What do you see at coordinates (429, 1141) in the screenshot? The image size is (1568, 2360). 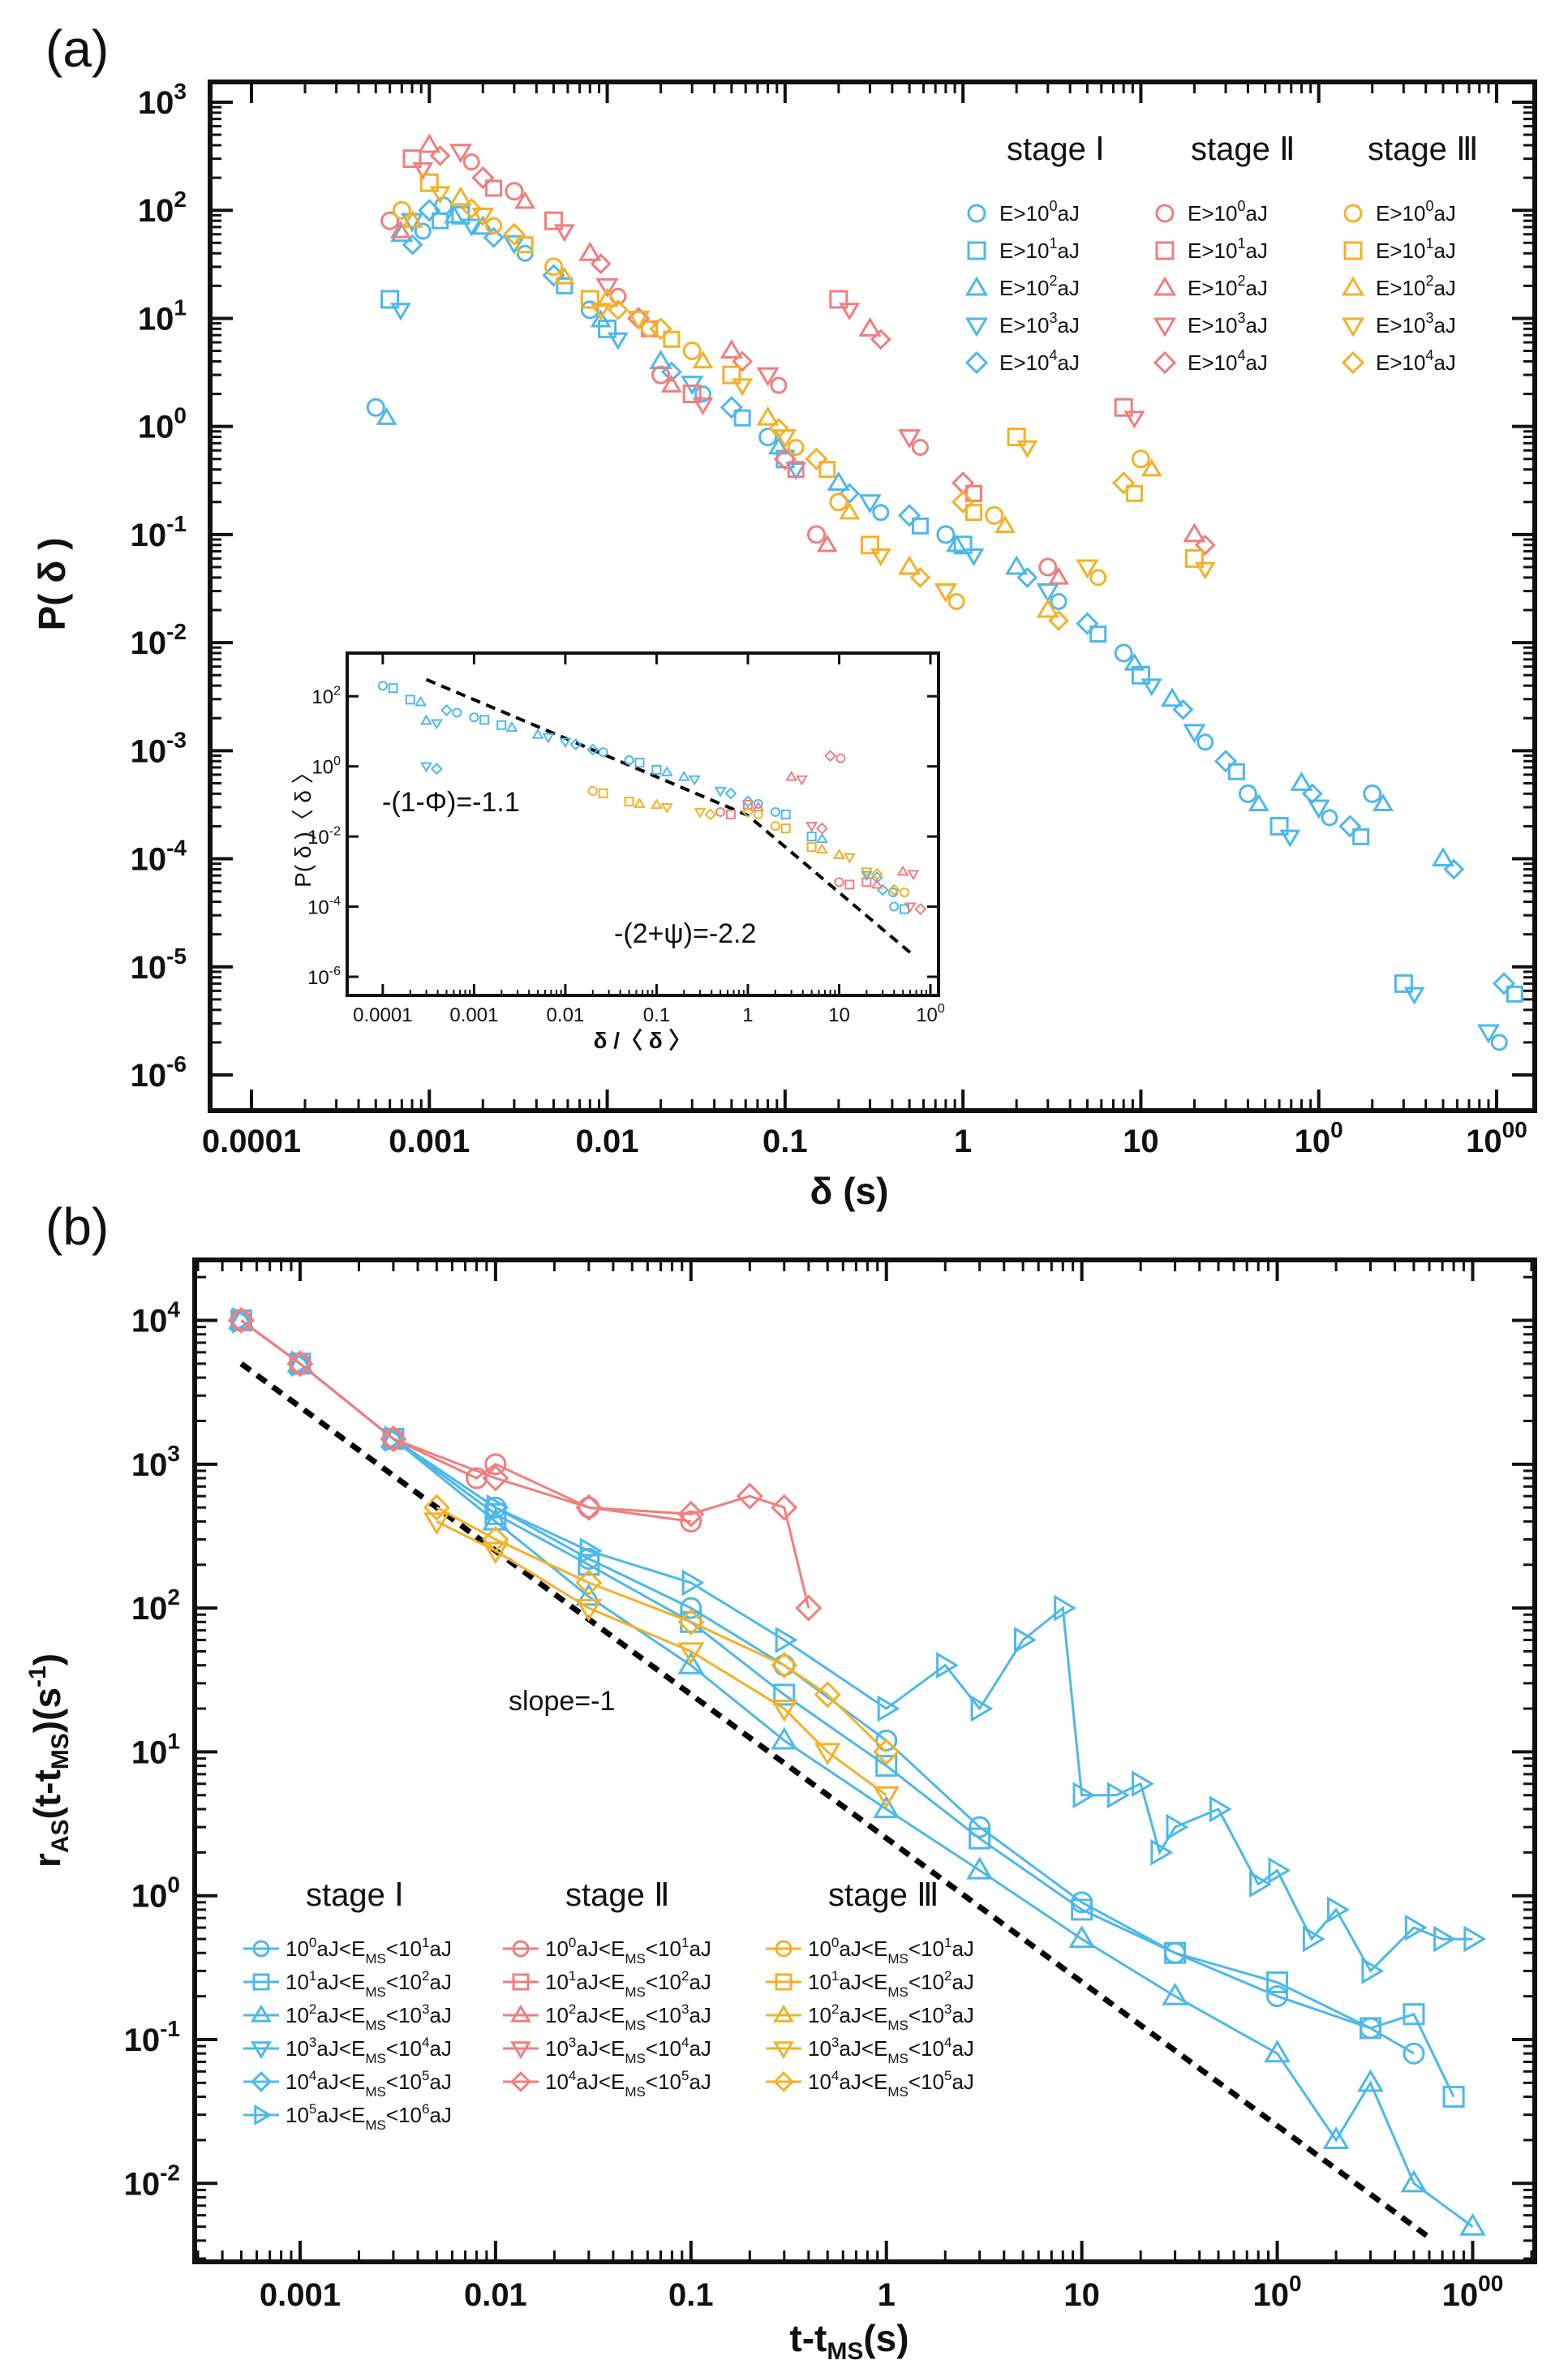 I see `a-xtick-label: 0.001` at bounding box center [429, 1141].